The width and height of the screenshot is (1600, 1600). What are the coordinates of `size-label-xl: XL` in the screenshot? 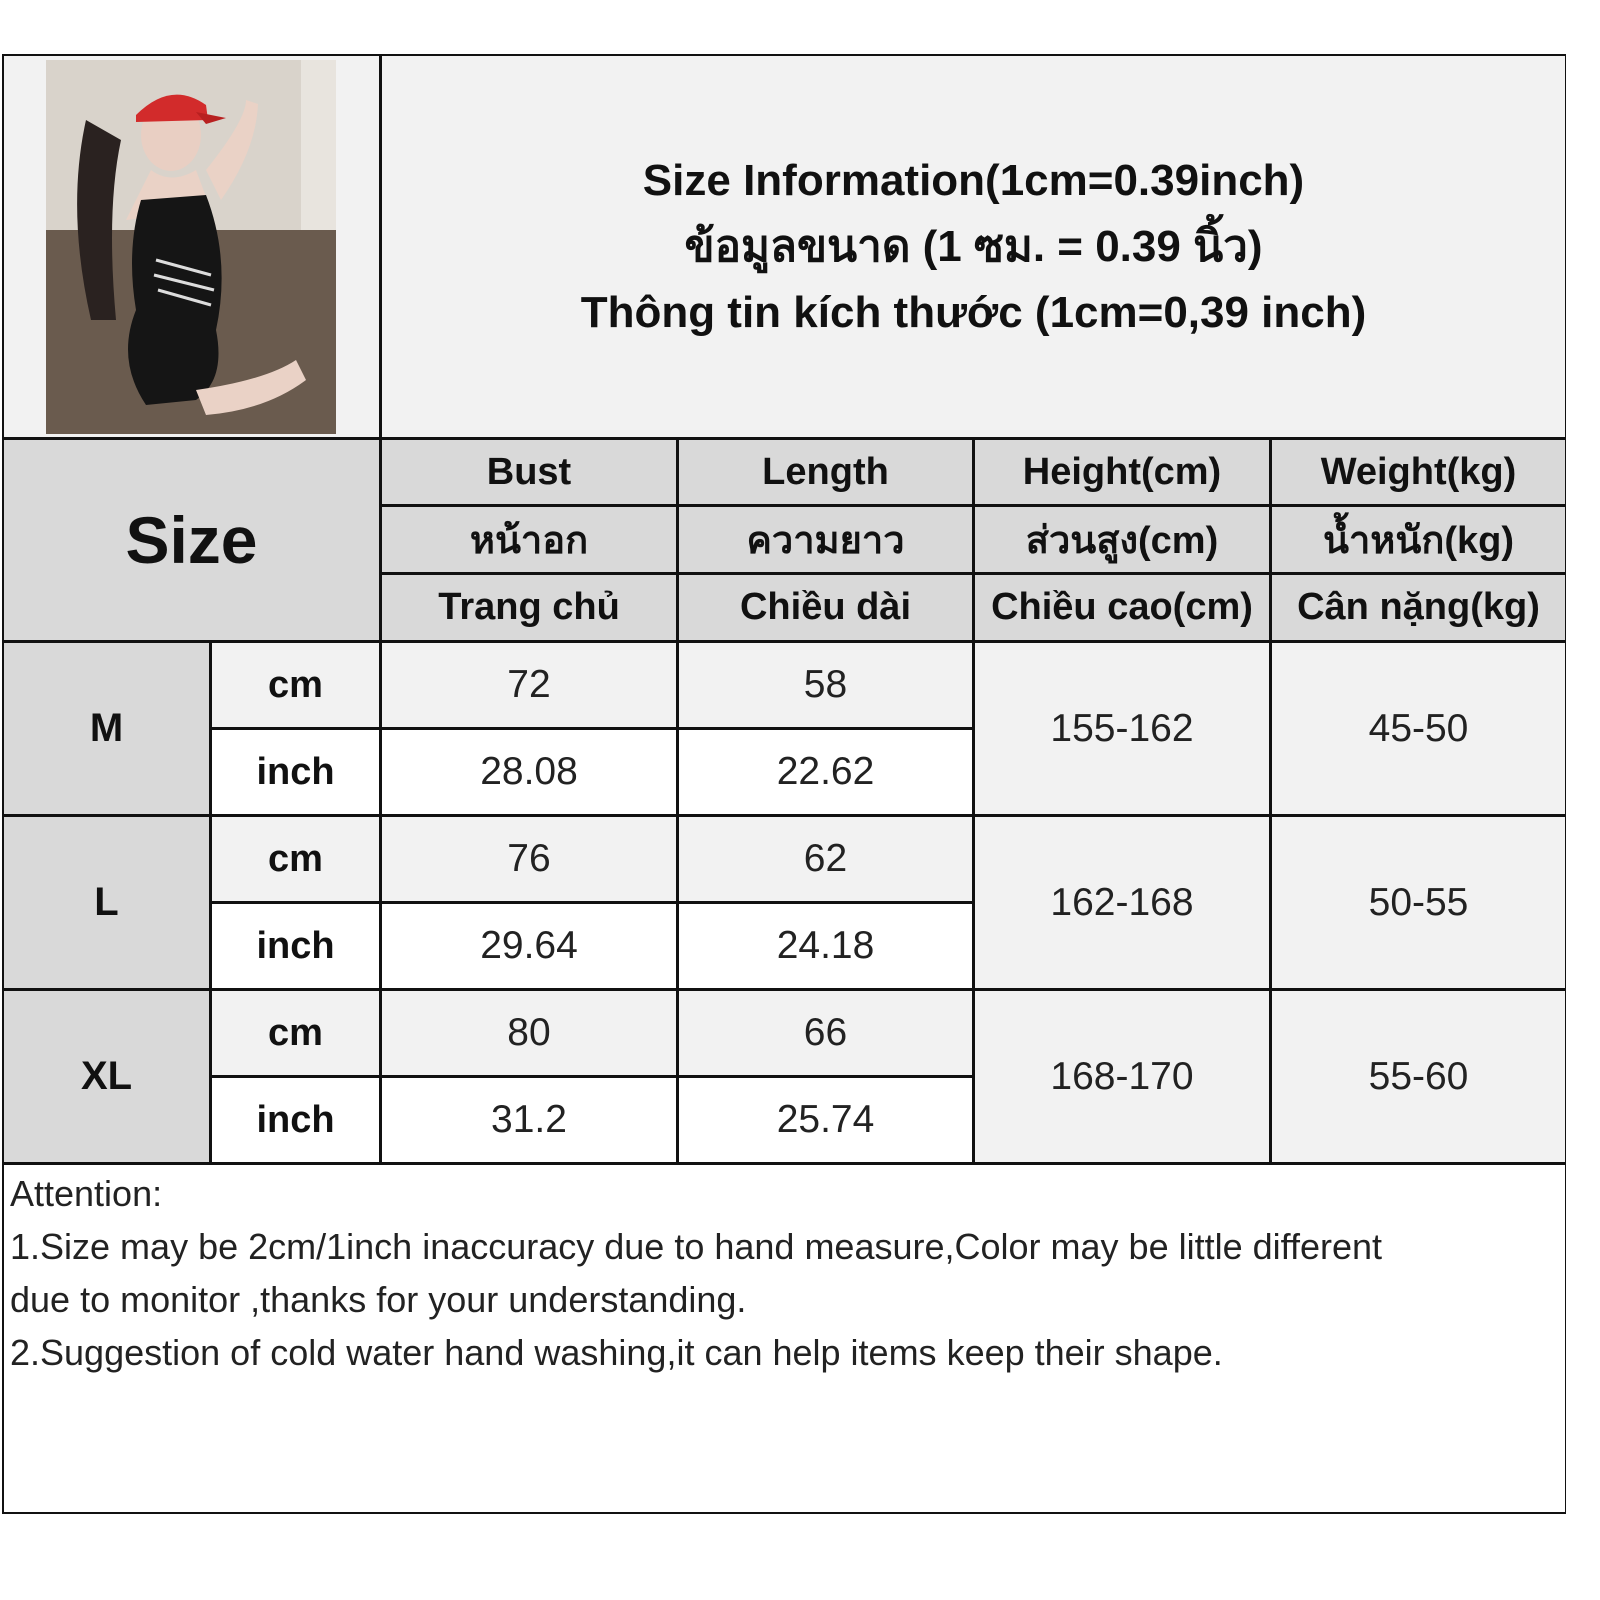 It's located at (106, 1076).